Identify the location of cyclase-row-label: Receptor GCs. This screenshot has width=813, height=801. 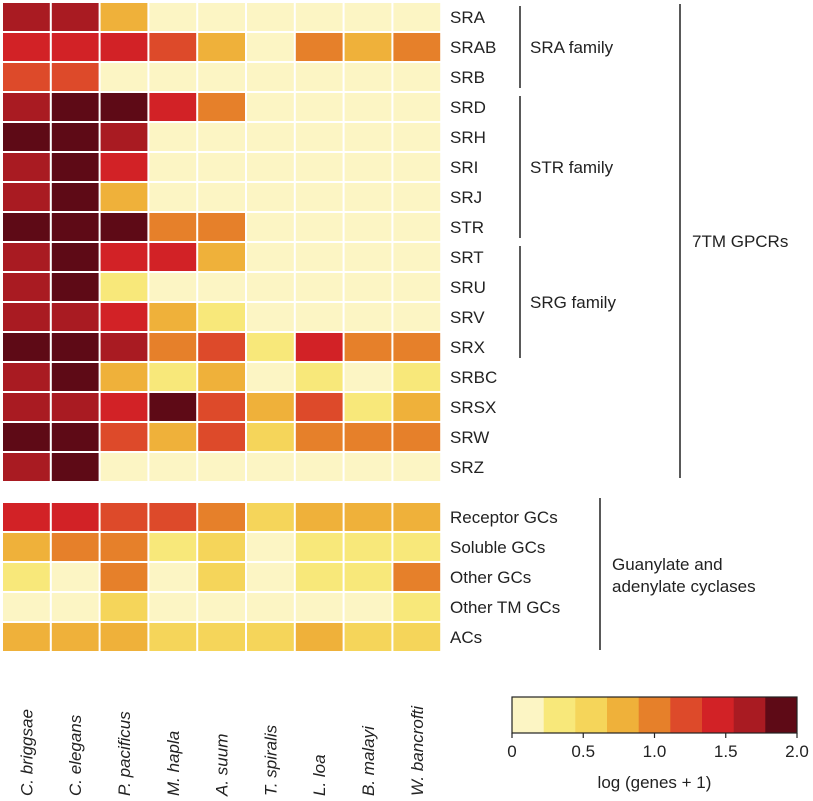
(504, 517).